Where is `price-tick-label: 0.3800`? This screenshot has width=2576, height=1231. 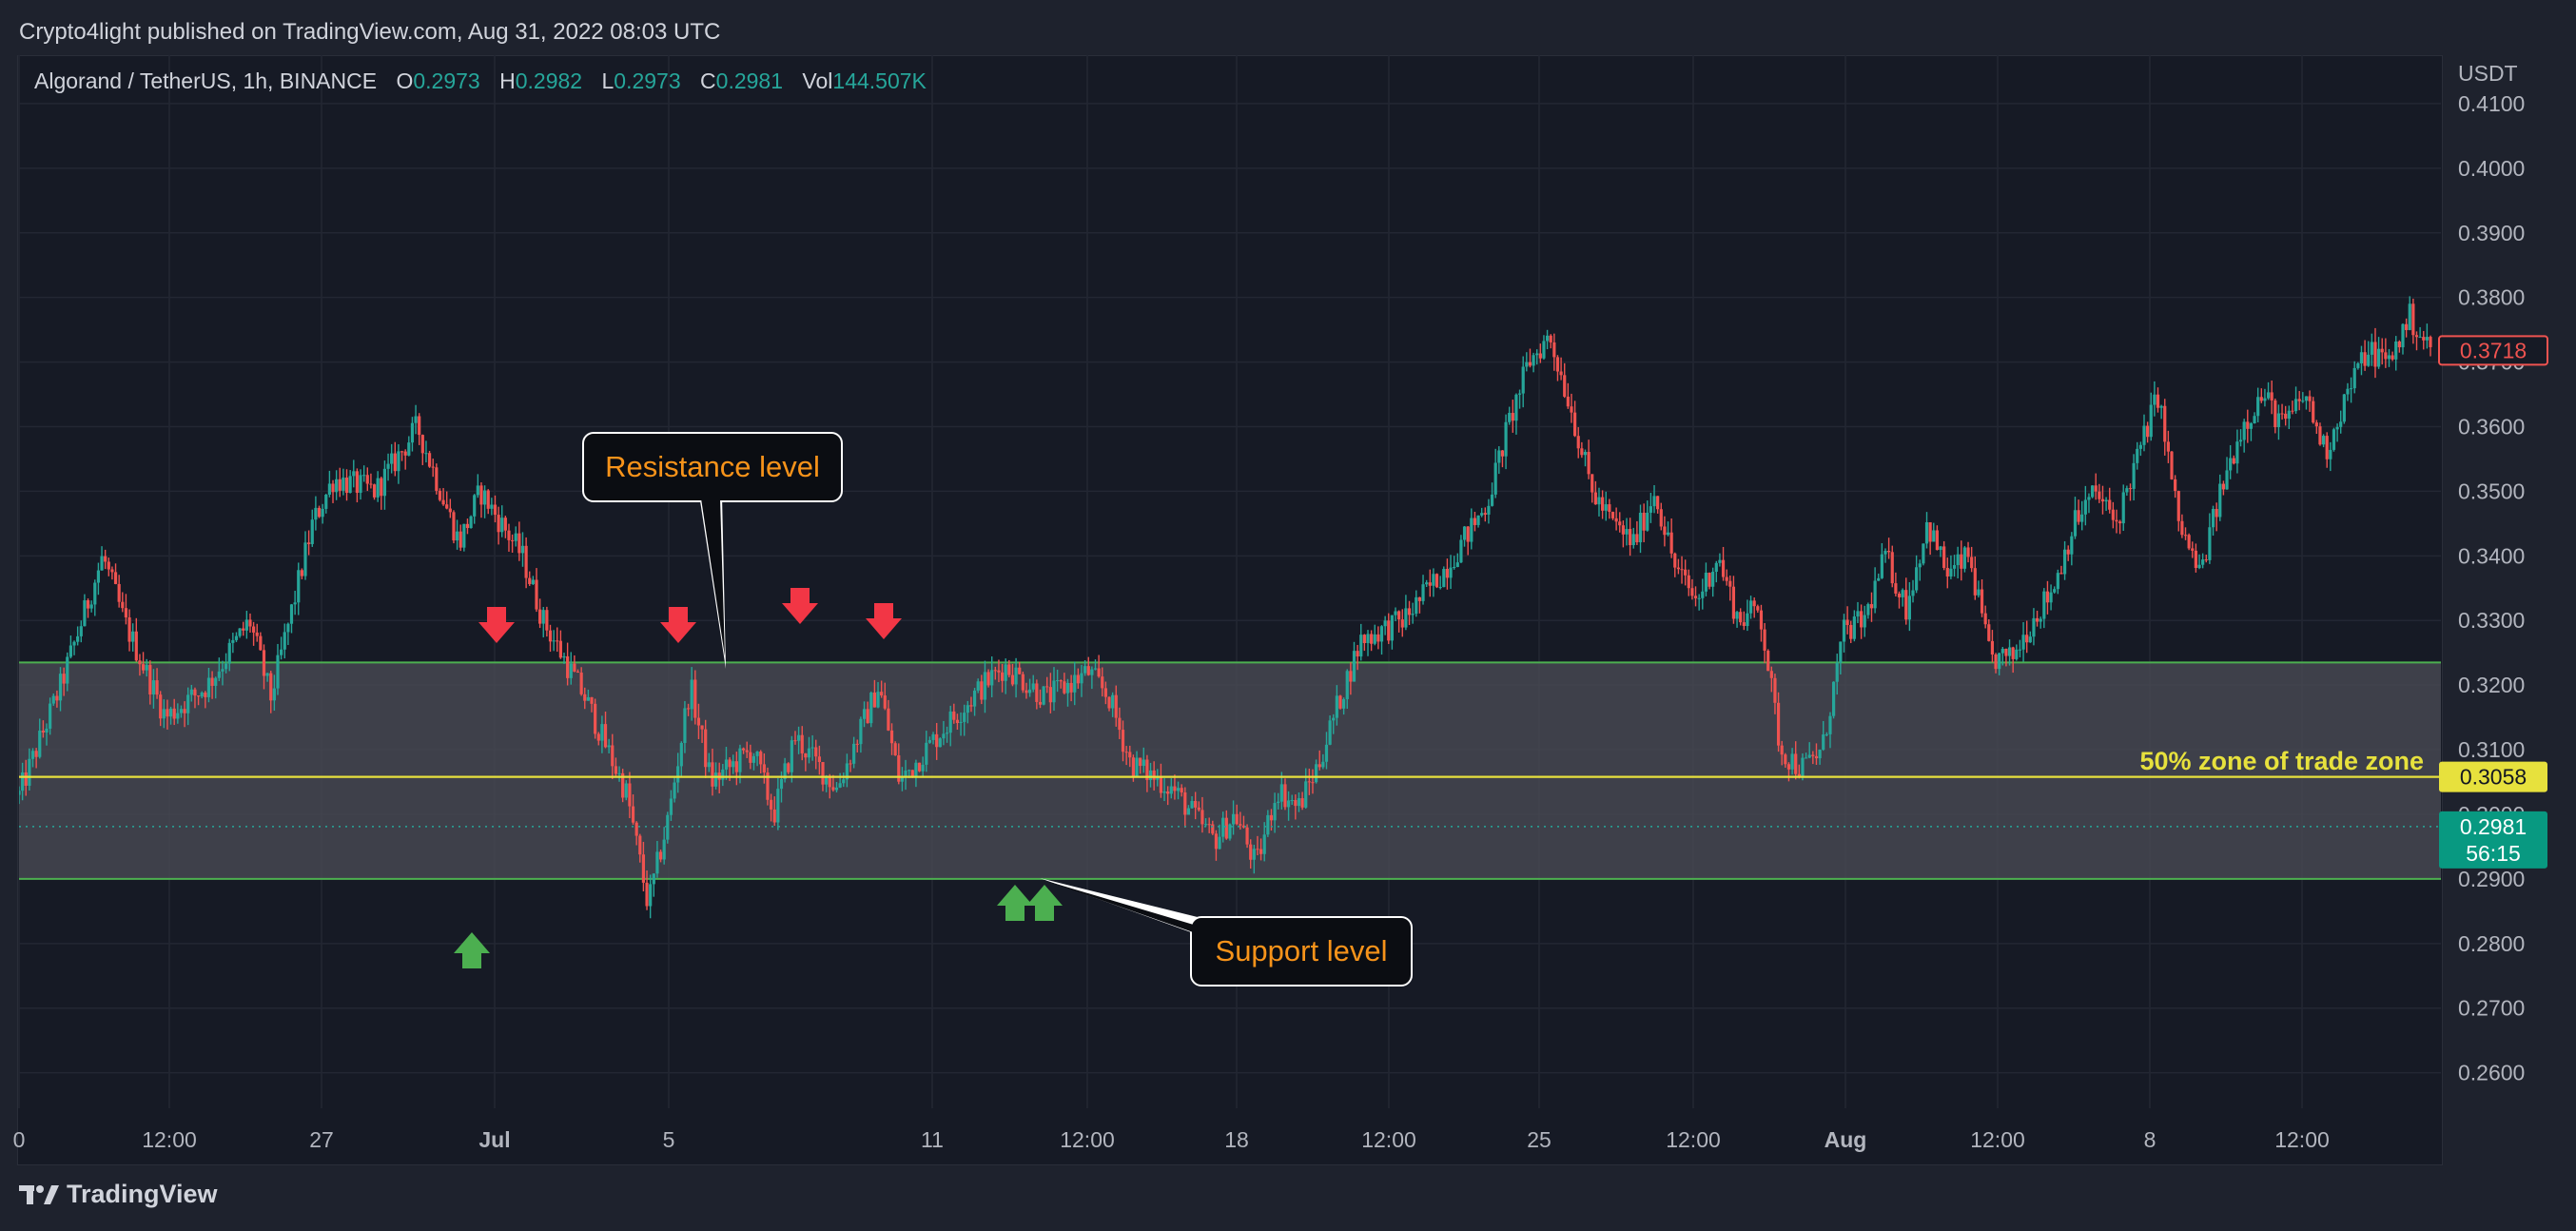
price-tick-label: 0.3800 is located at coordinates (2492, 297).